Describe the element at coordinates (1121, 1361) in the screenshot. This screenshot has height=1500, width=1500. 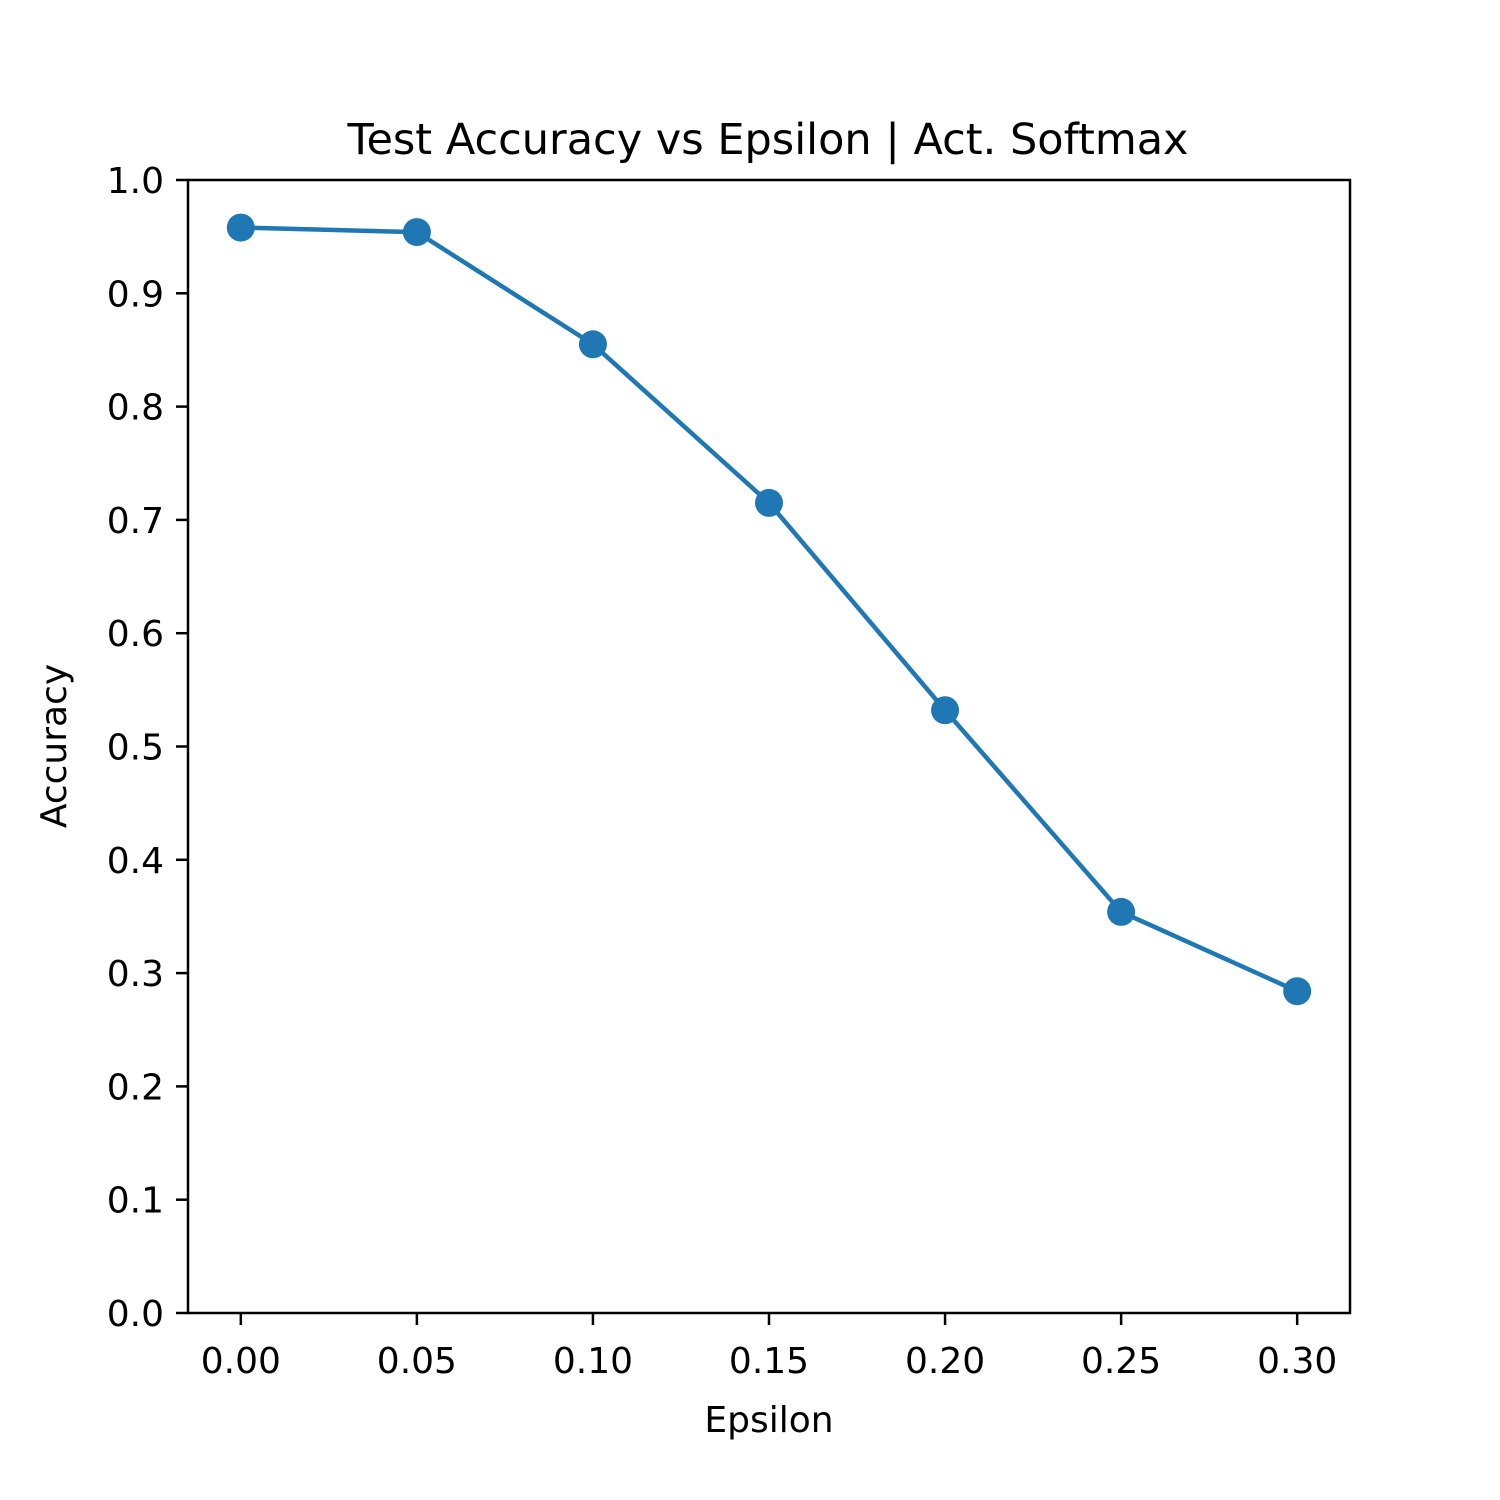
I see `x-tick-label: 0.25` at that location.